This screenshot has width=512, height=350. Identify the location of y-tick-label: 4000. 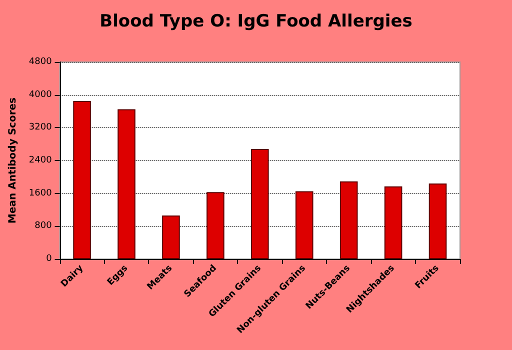
(40, 95).